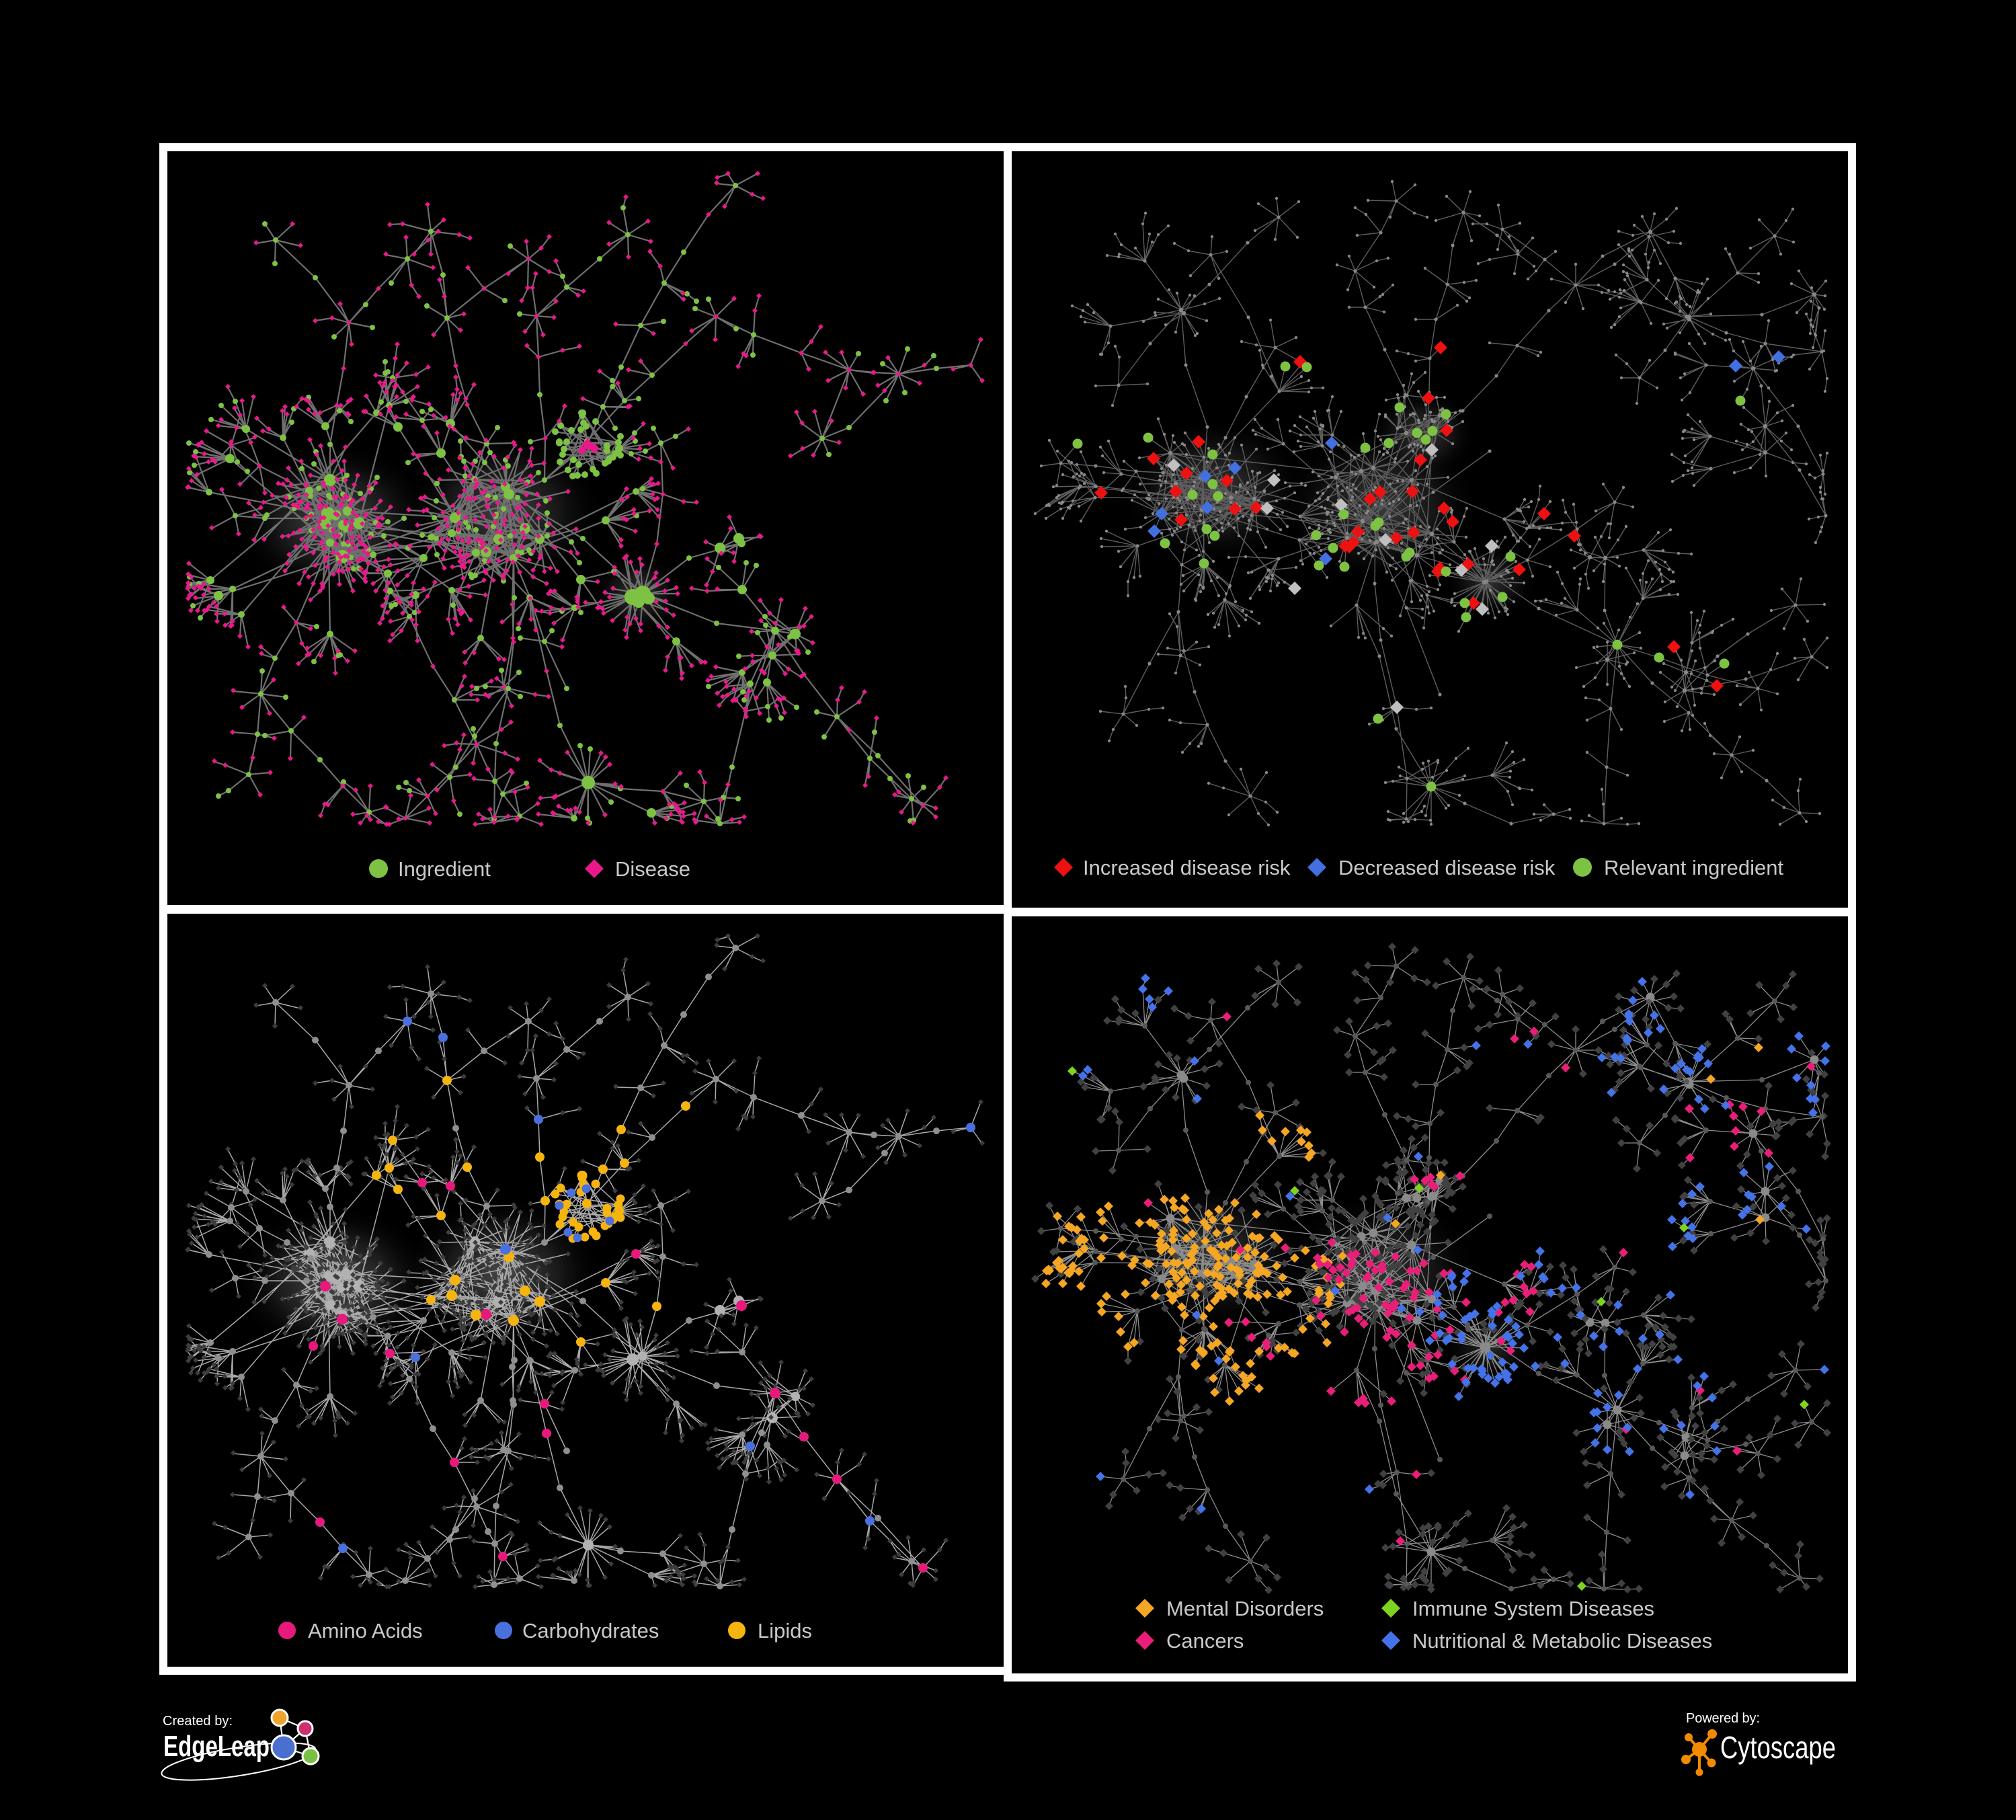 Image resolution: width=2016 pixels, height=1820 pixels. What do you see at coordinates (198, 1721) in the screenshot?
I see `svg-text: Created by:` at bounding box center [198, 1721].